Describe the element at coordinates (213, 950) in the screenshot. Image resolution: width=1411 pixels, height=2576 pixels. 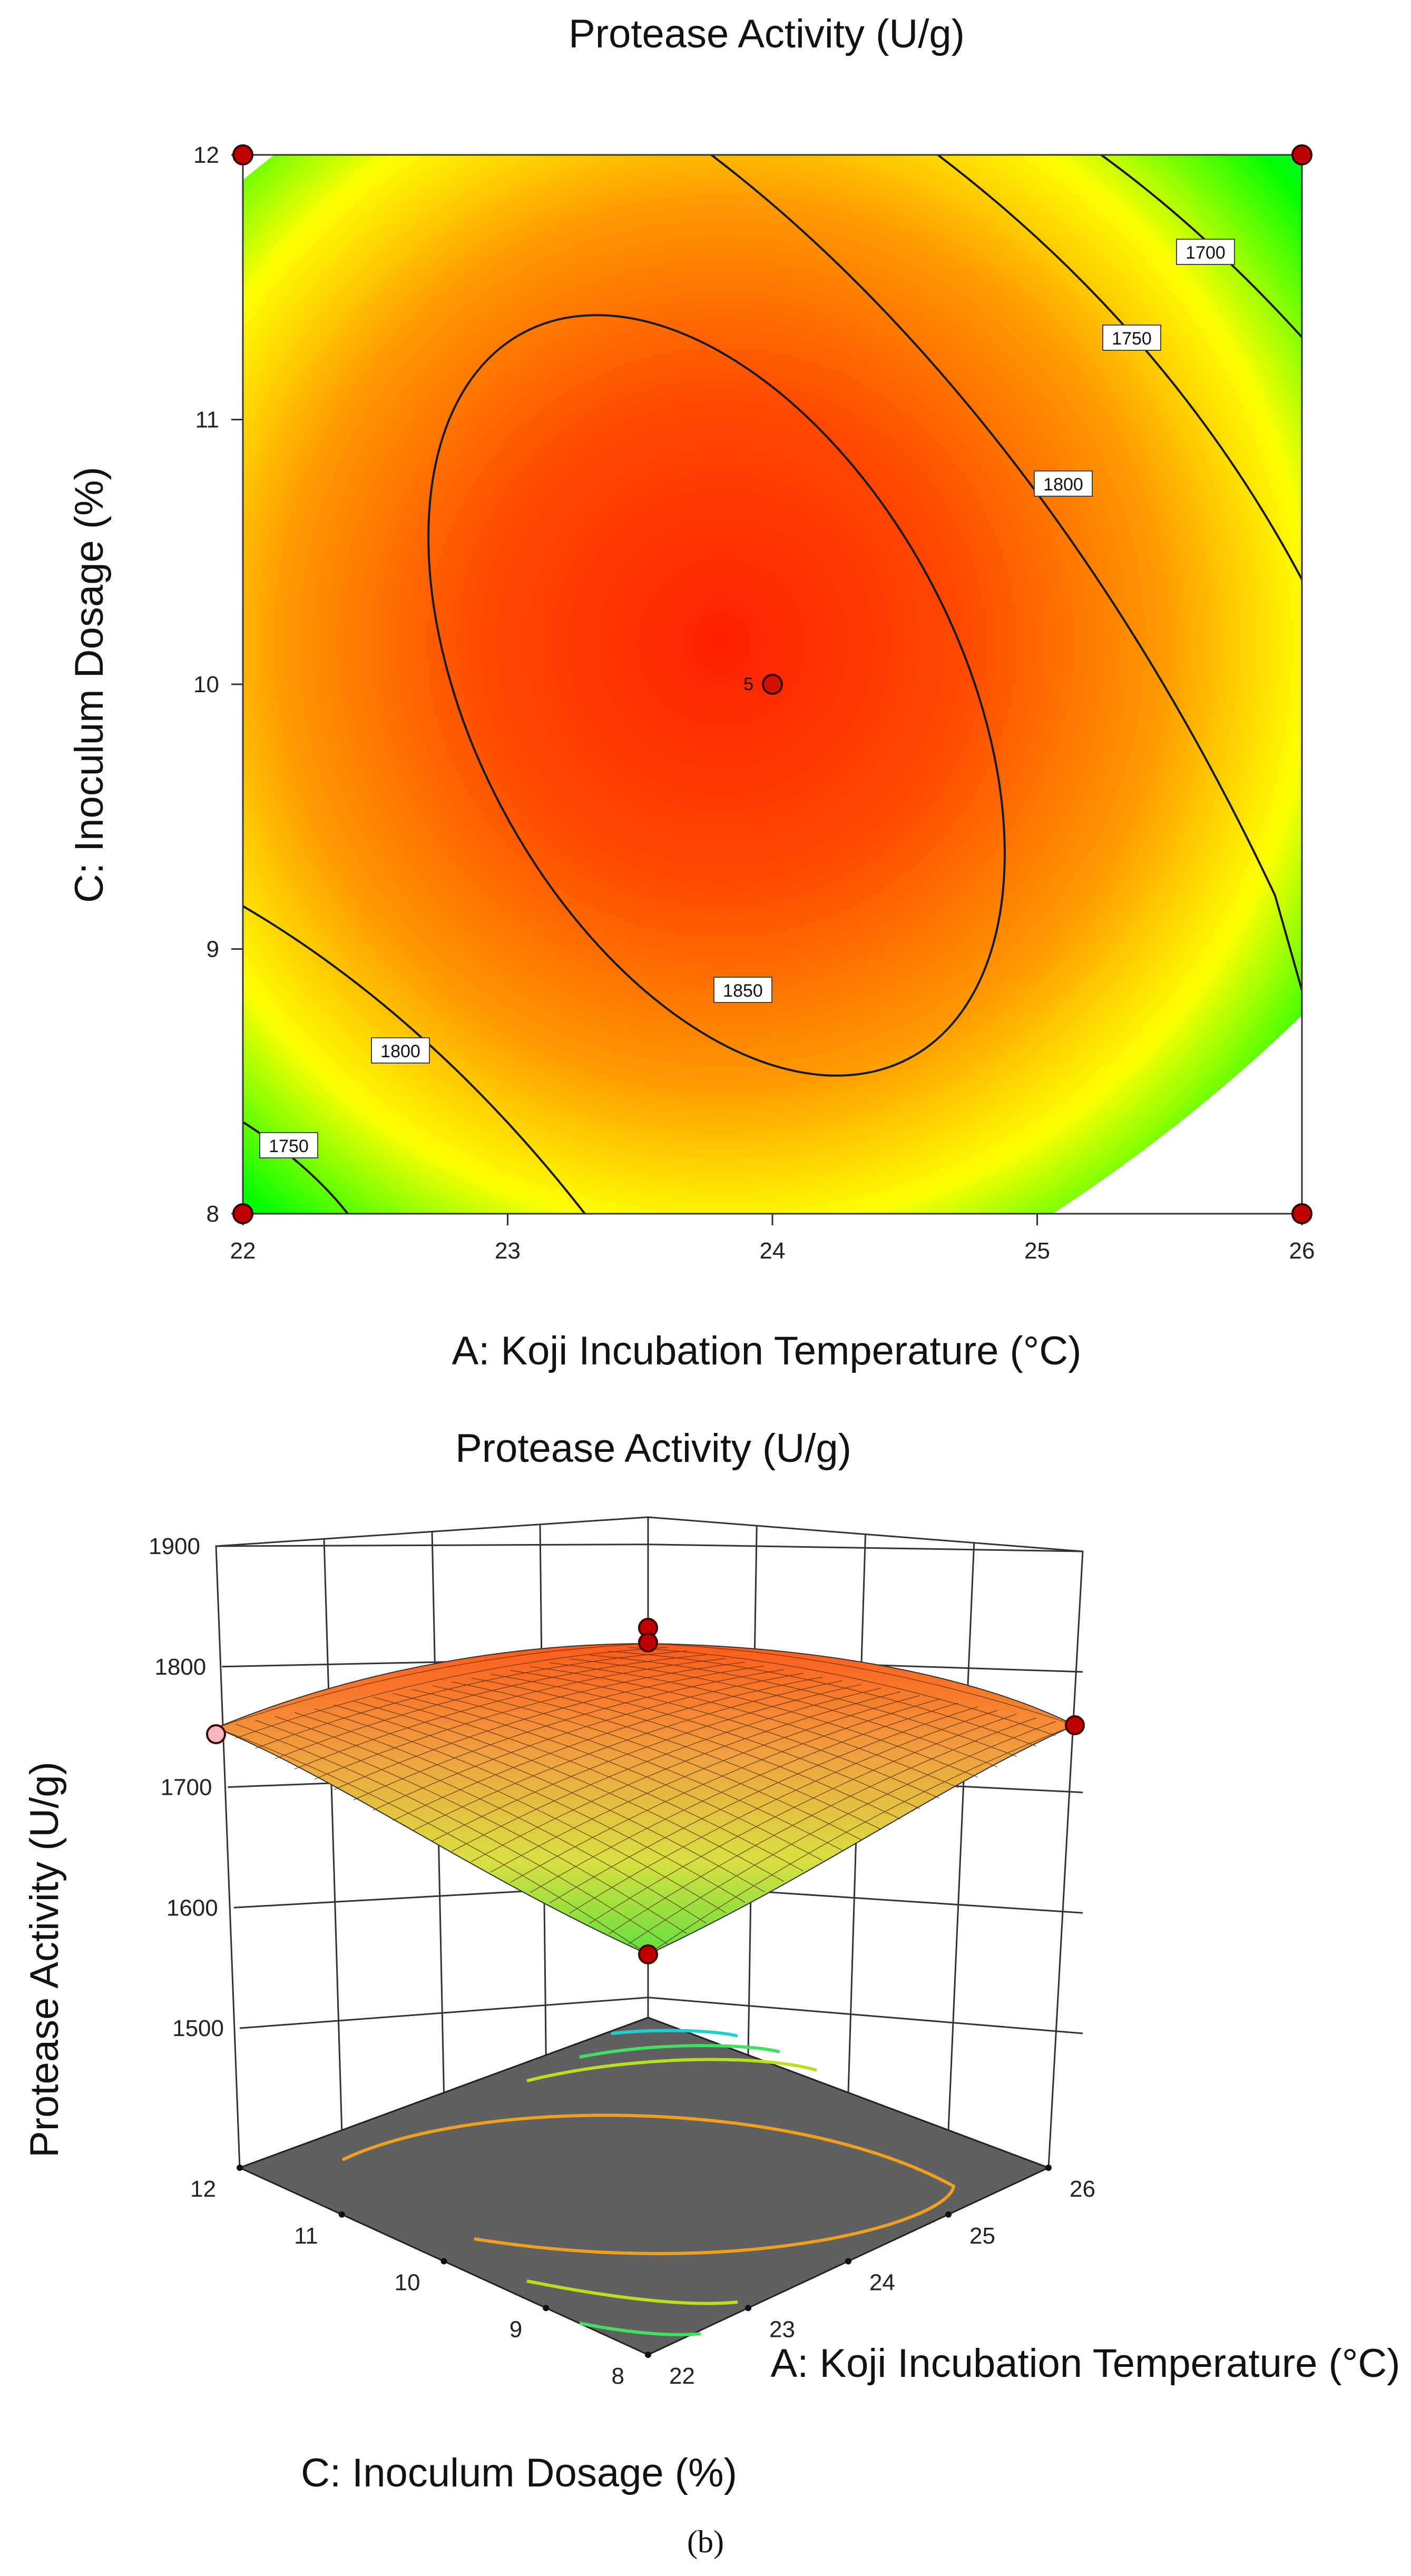
I see `contour-y-tick-label: 9` at that location.